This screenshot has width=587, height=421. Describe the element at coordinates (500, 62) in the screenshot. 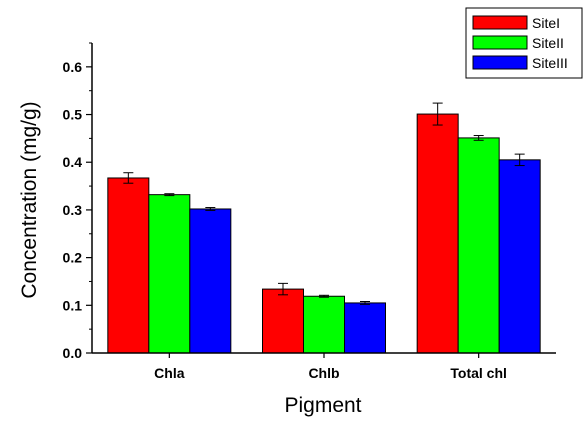

I see `legend-swatch-siteiii` at that location.